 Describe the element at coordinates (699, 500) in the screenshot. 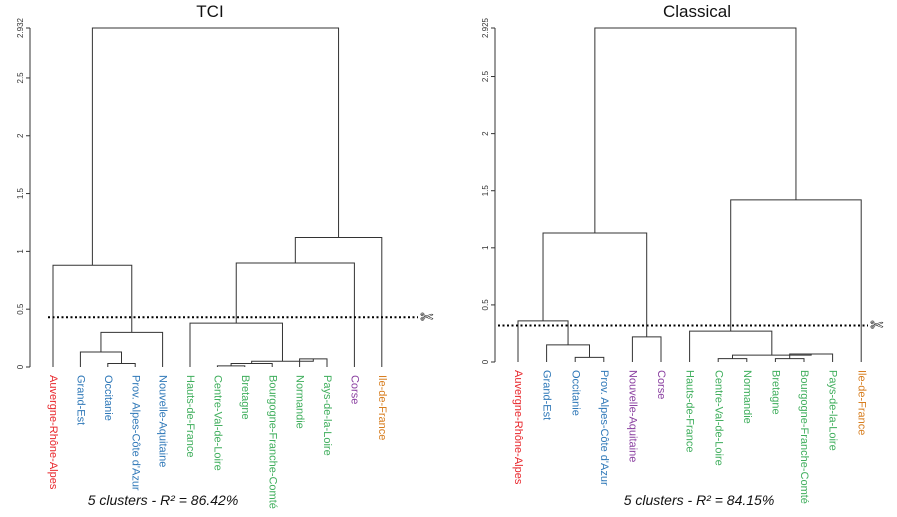

I see `cluster-caption: 5 clusters - R² = 84.15%` at that location.